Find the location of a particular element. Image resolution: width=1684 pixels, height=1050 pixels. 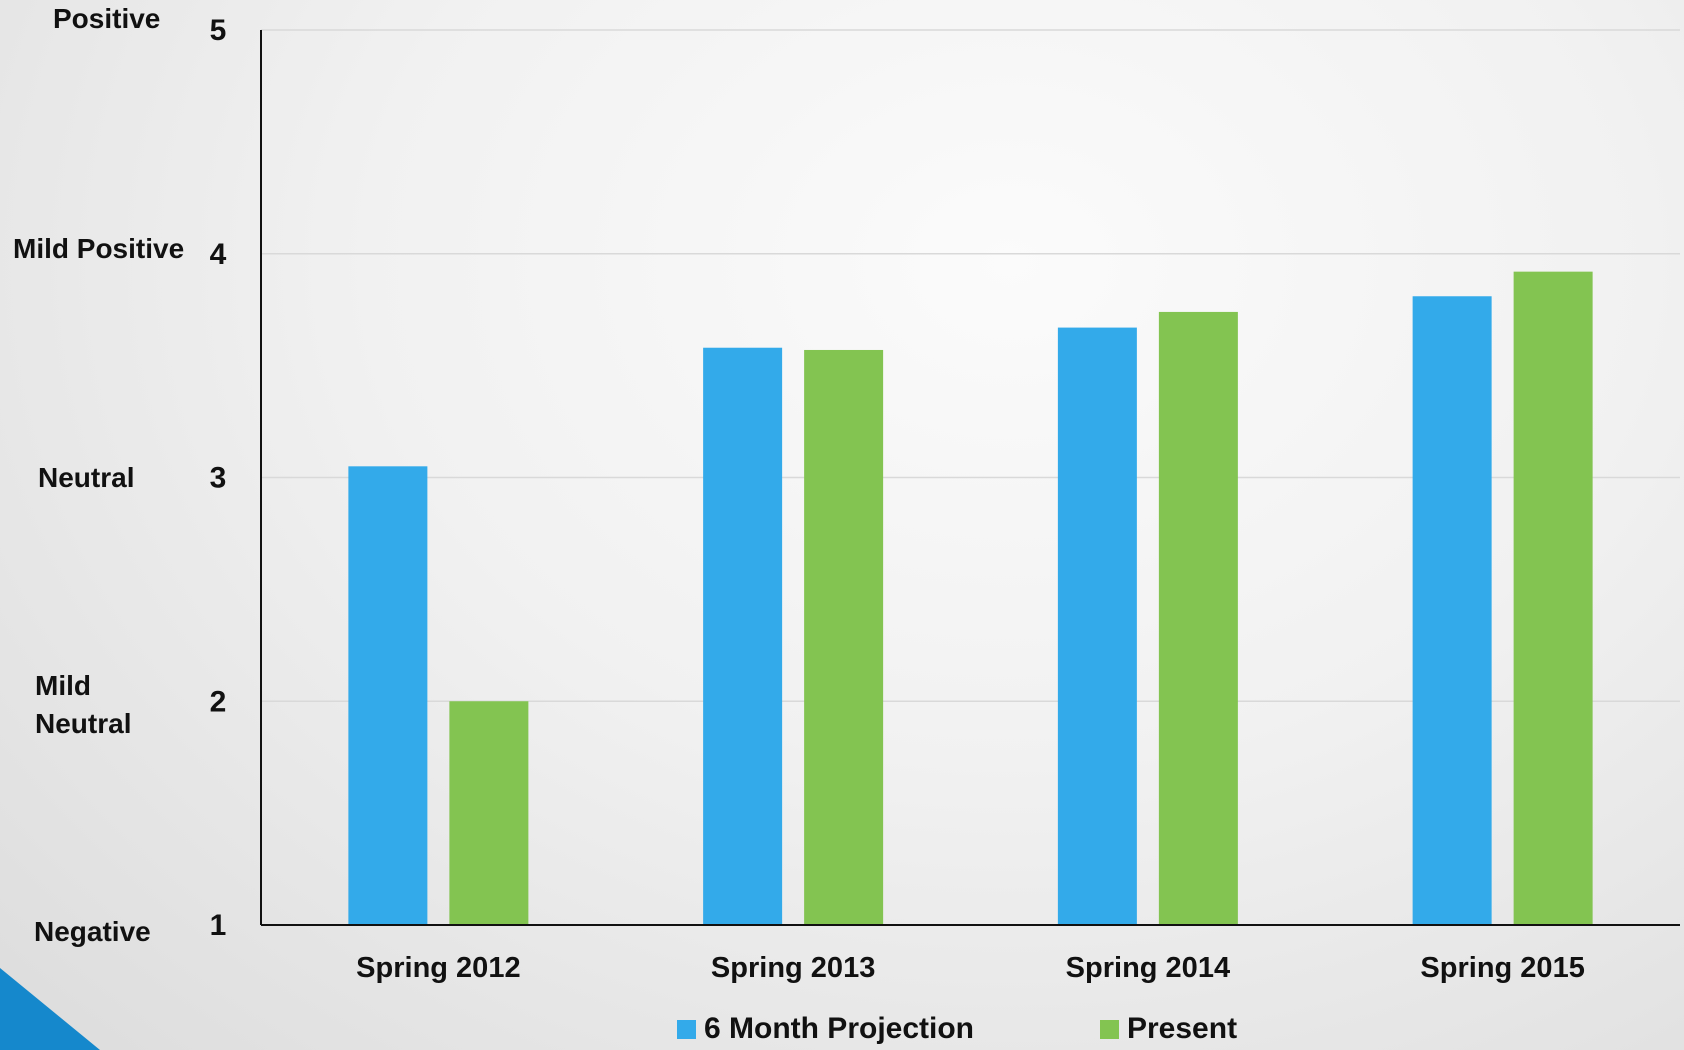

y-category-label-positive: Positive is located at coordinates (107, 18).